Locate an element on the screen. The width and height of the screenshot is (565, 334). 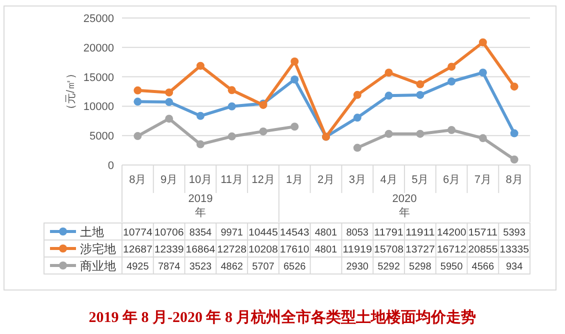
x-tick-label: 4月 is located at coordinates (389, 180).